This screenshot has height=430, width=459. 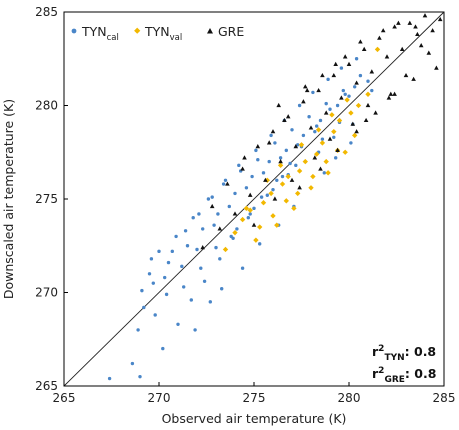 I want to click on r2-annotations: r2TYN: 0.8 r2GRE: 0.8, so click(x=404, y=364).